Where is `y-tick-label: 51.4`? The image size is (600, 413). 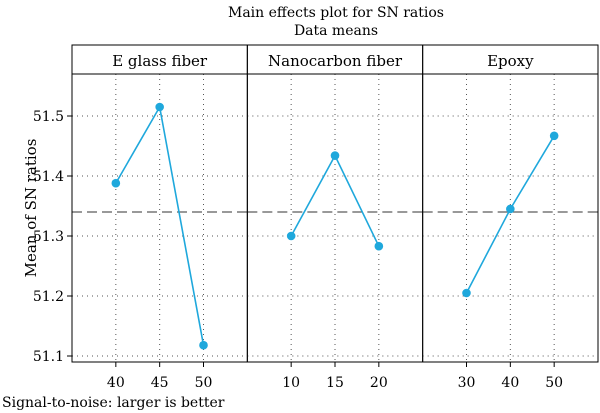
y-tick-label: 51.4 is located at coordinates (48, 177).